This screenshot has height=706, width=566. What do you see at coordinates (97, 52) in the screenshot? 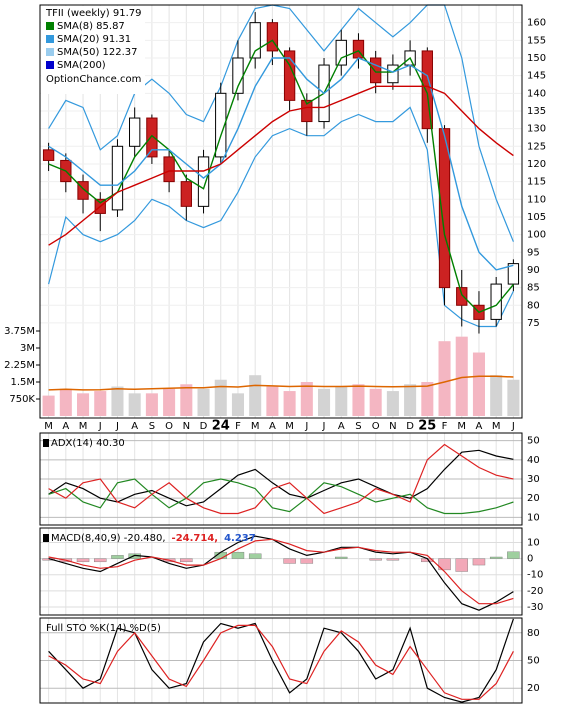
I see `legend-label: SMA(50) 122.37` at bounding box center [97, 52].